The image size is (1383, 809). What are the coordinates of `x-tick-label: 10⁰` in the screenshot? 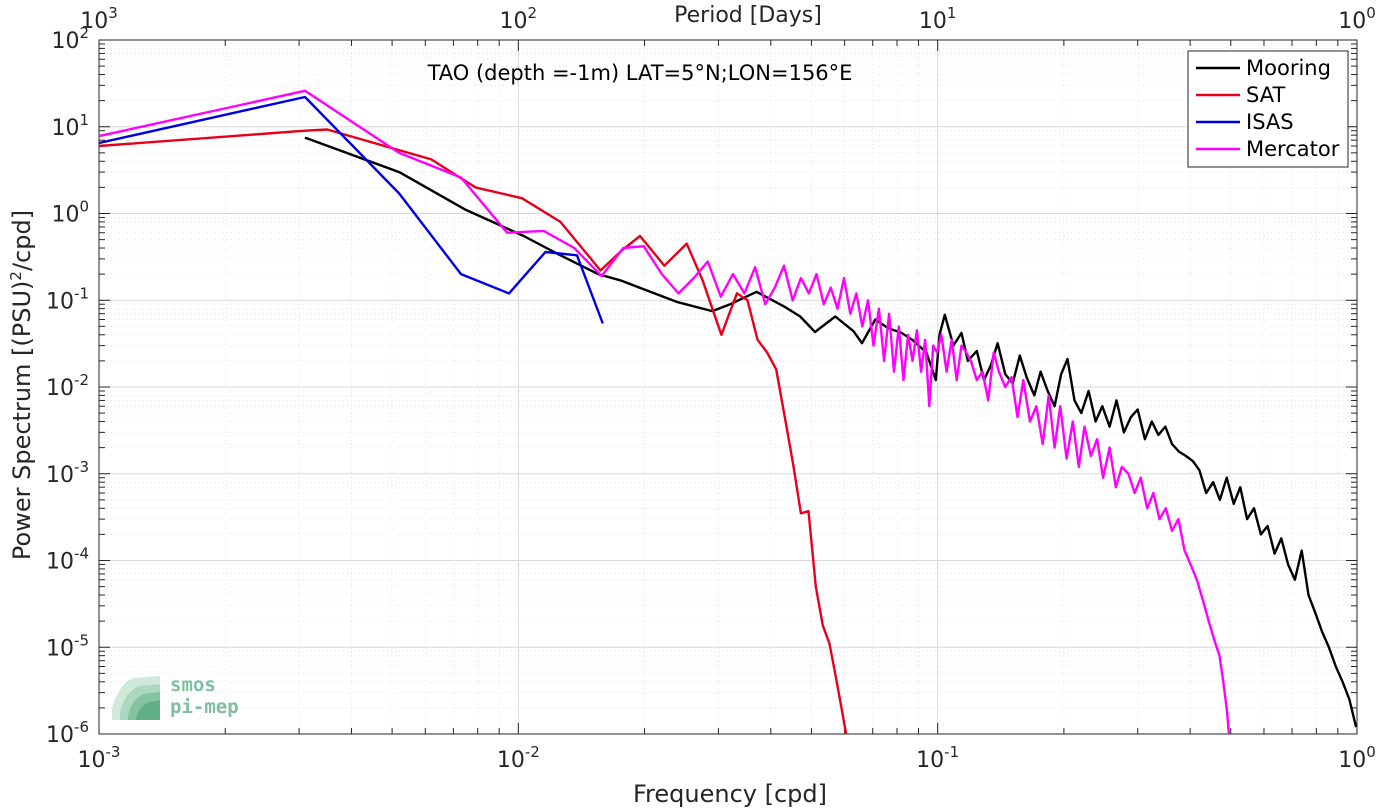 It's located at (1357, 758).